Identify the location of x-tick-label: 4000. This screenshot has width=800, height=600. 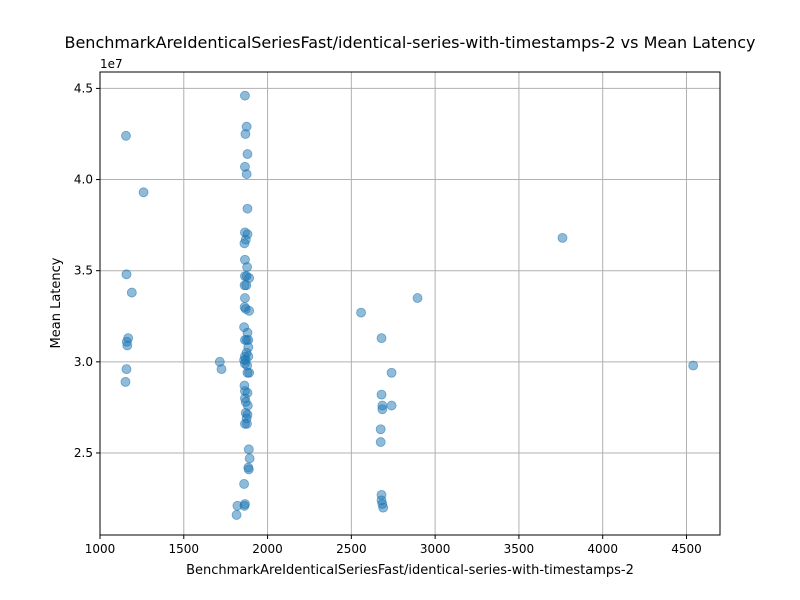
(602, 549).